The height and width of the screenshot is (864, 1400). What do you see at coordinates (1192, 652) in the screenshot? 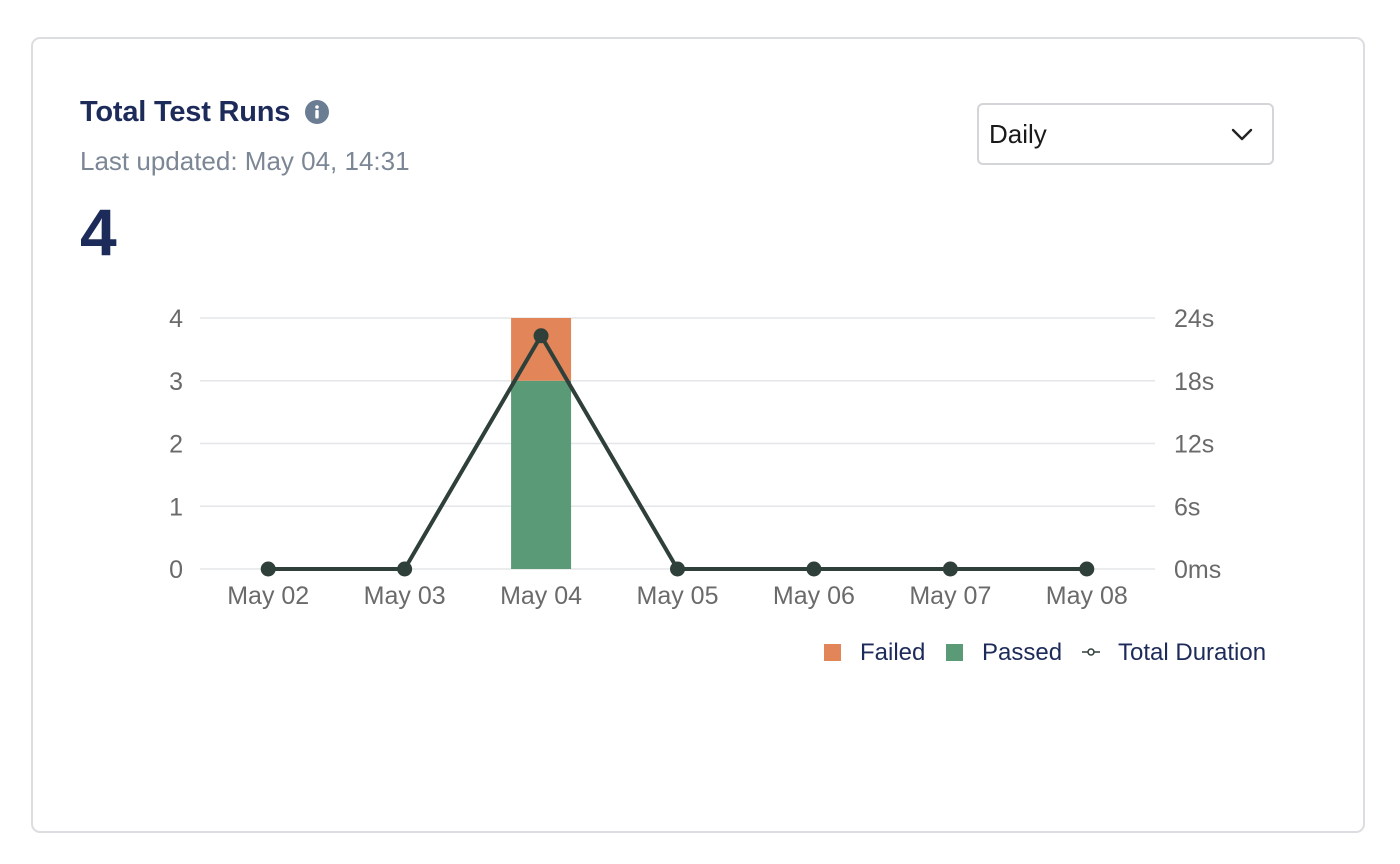
I see `legend-label: Total Duration` at bounding box center [1192, 652].